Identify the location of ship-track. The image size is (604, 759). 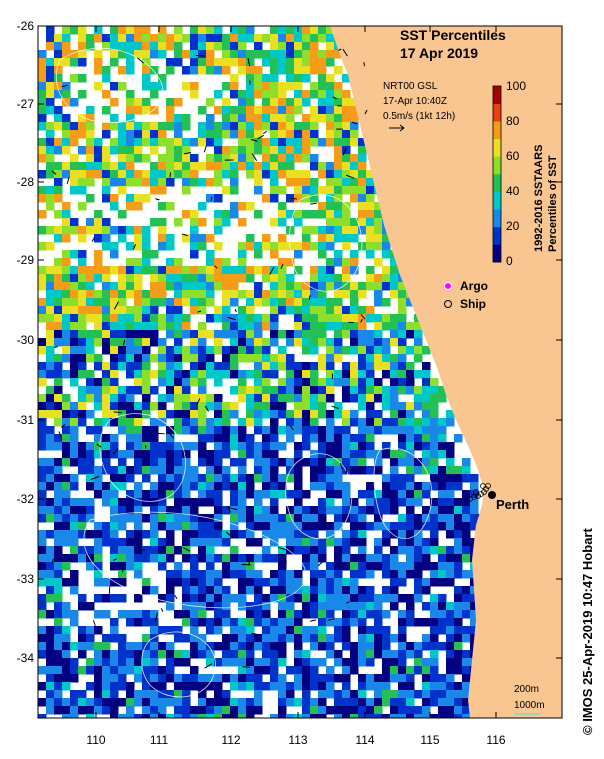
(479, 492).